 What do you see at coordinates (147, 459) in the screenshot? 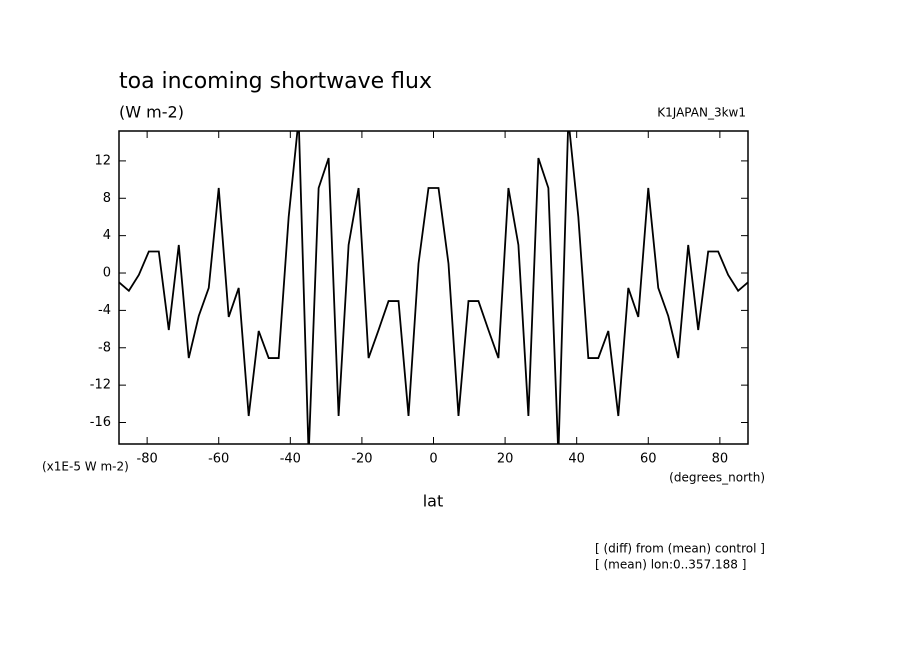
I see `x-tick-label: -80` at bounding box center [147, 459].